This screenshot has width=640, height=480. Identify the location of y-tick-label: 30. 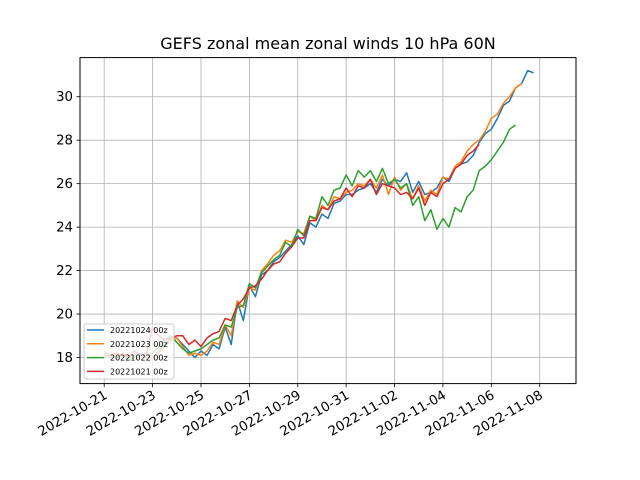
(64, 97).